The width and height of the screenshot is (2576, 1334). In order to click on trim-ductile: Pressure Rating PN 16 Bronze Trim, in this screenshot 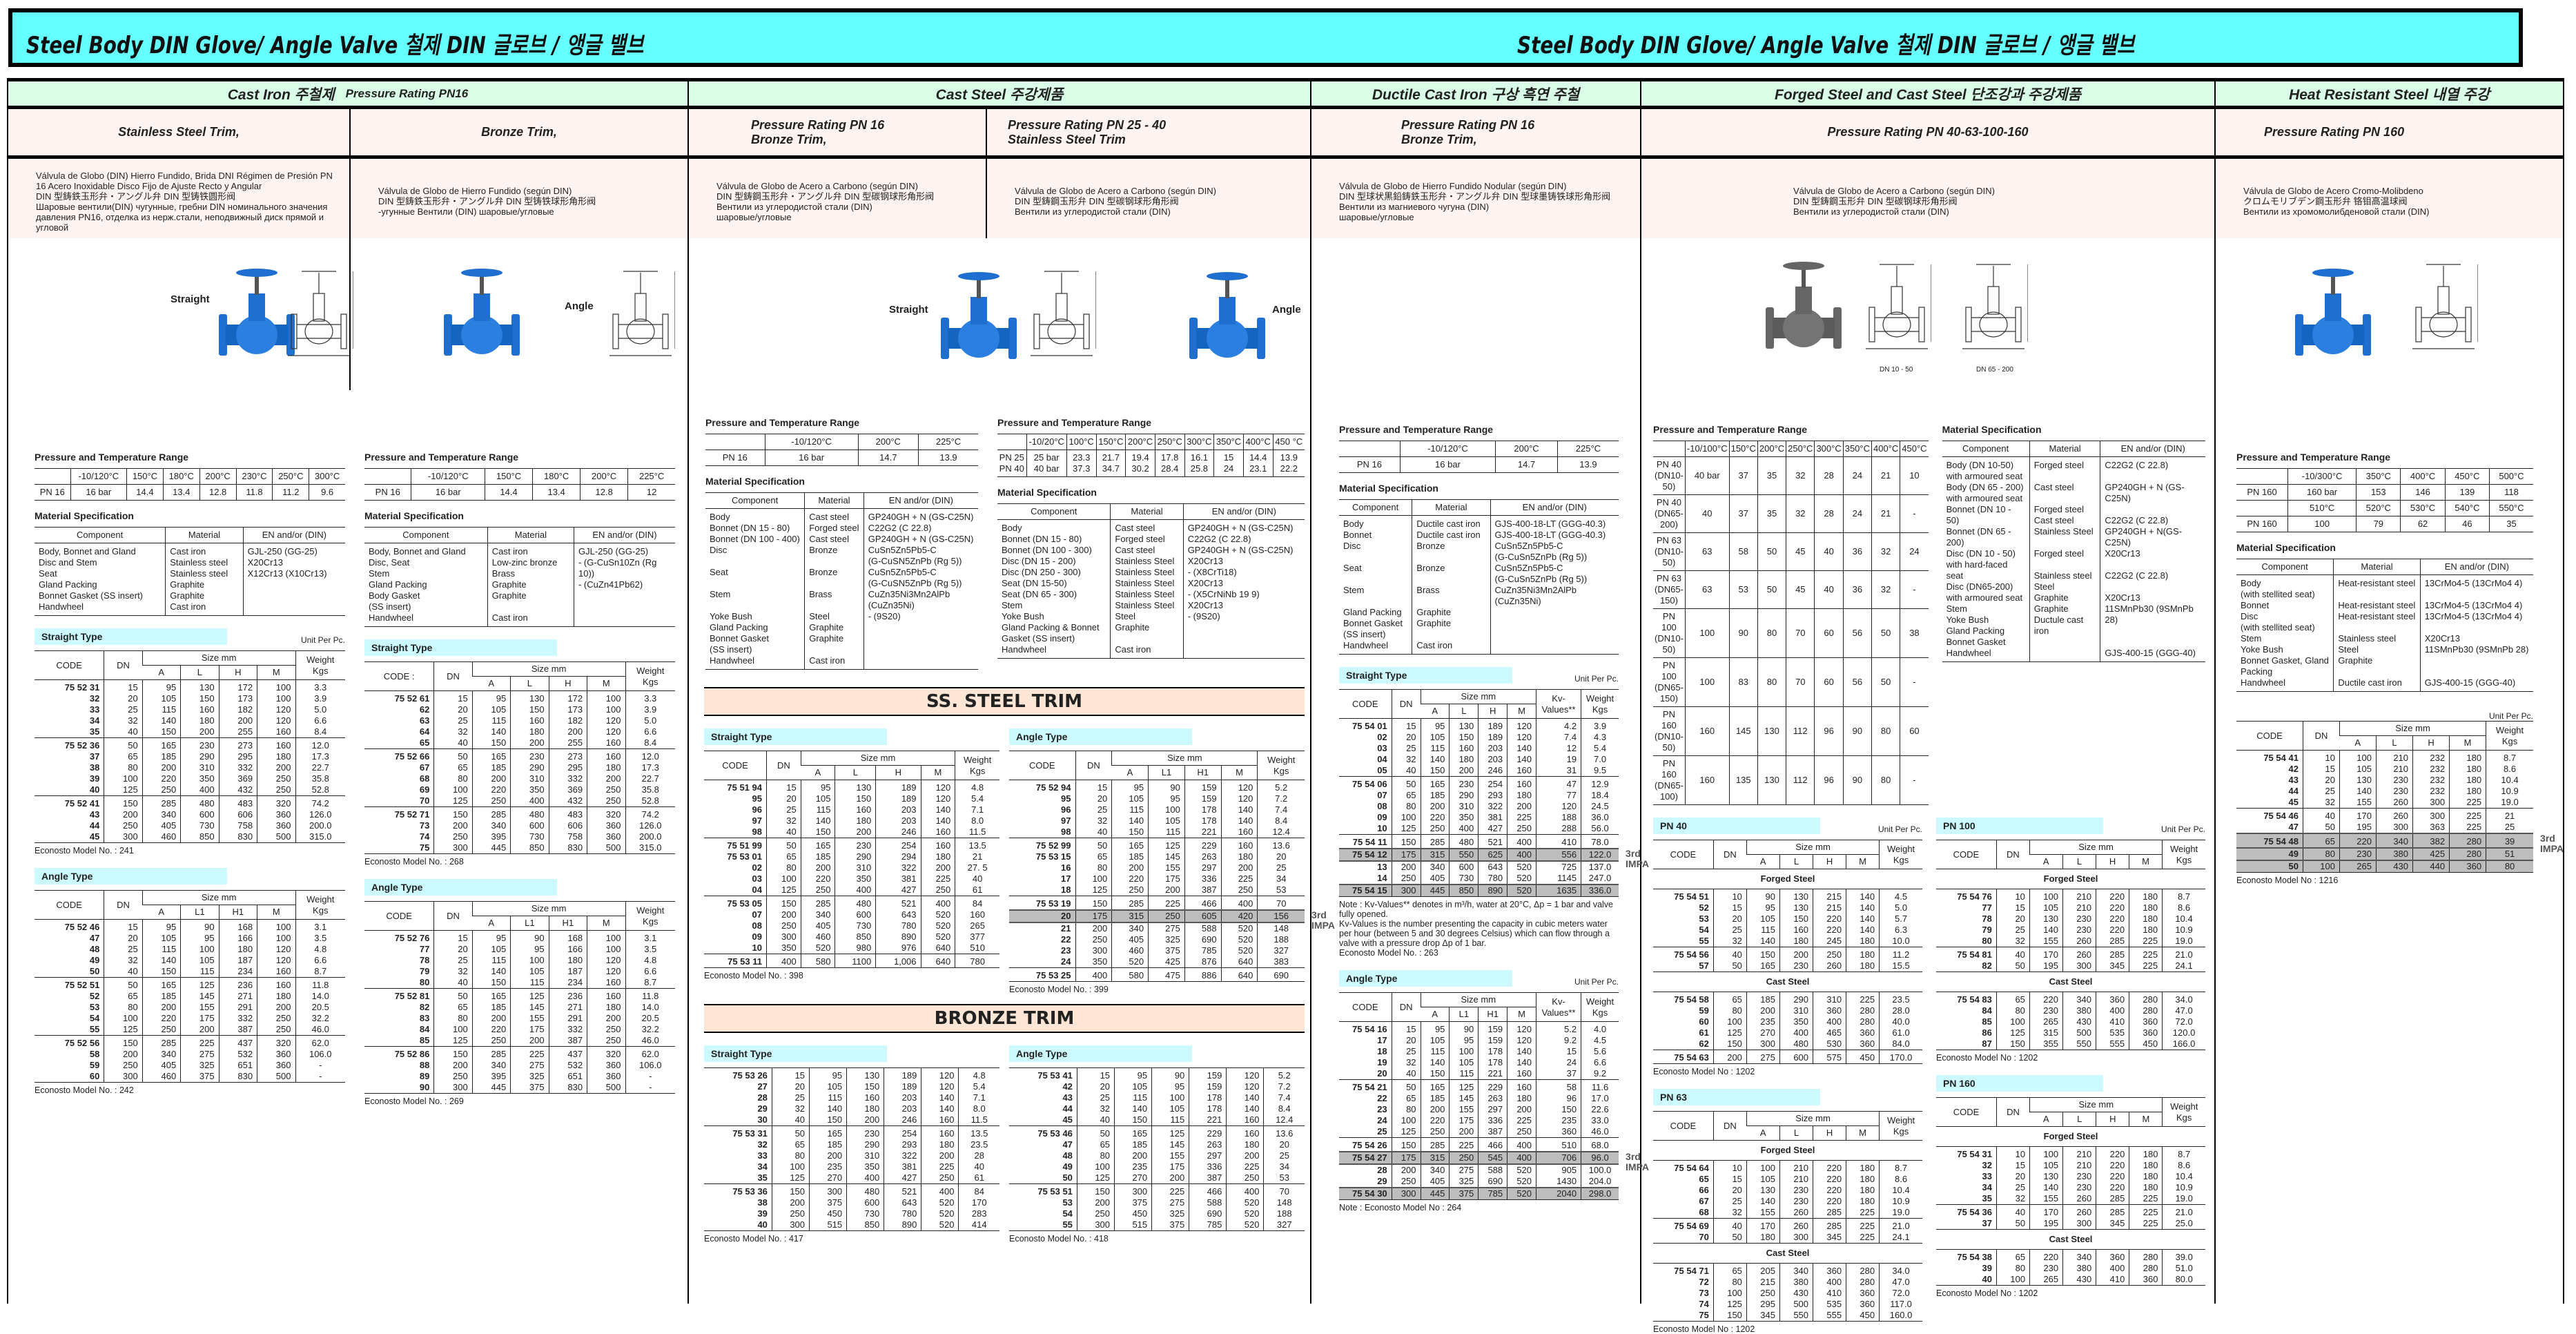, I will do `click(1476, 134)`.